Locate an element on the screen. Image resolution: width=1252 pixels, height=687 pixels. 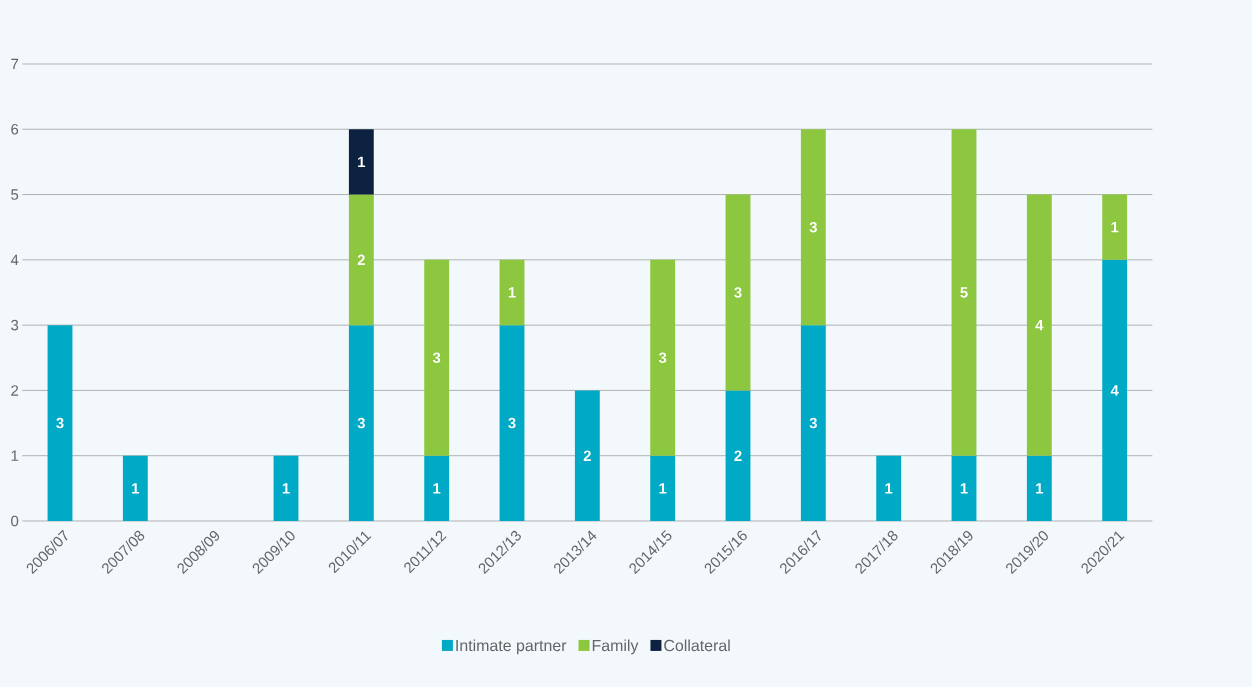
y-tick-label: 1 is located at coordinates (15, 455).